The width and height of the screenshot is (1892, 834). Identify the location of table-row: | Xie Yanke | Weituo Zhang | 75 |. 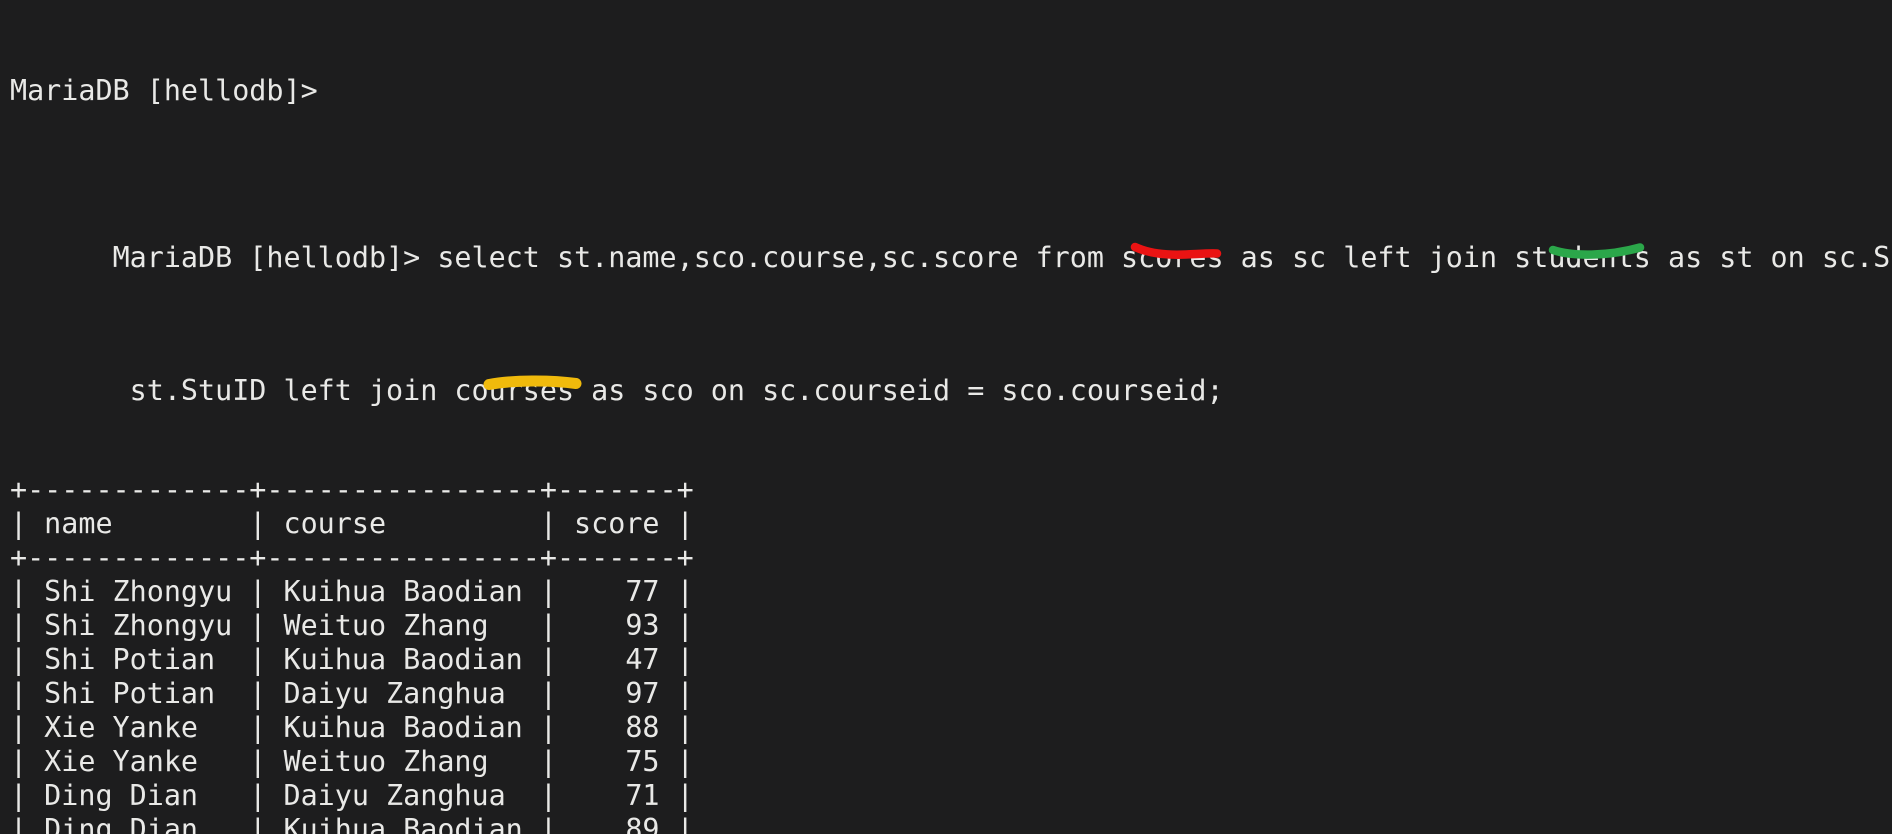
(352, 761).